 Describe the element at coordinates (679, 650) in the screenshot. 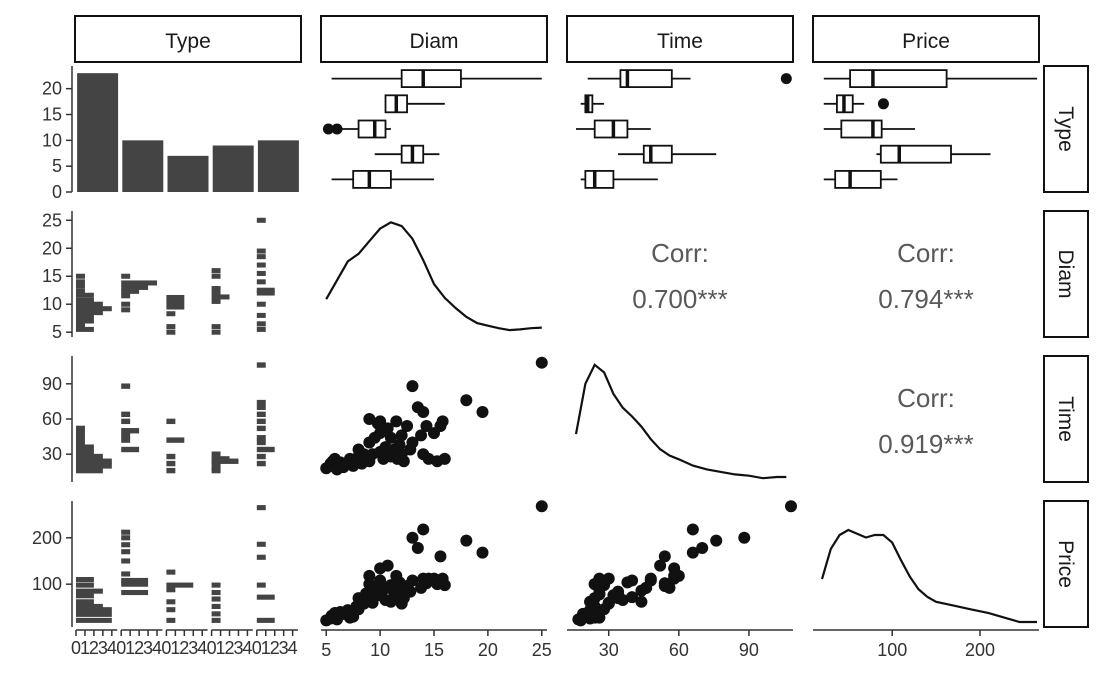

I see `x-tick-label: 60` at that location.